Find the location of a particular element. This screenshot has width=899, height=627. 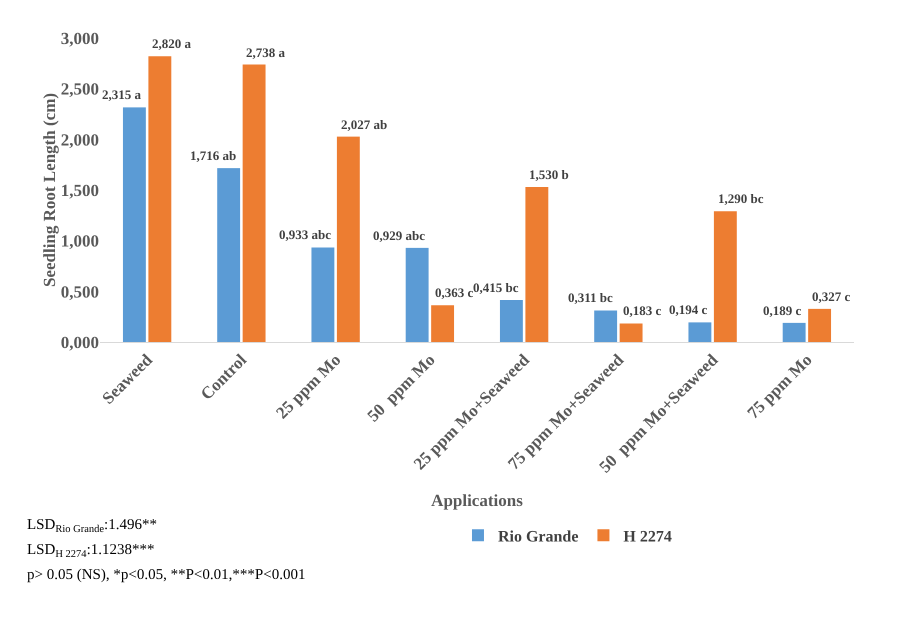

legend-label: H 2274 is located at coordinates (647, 537).